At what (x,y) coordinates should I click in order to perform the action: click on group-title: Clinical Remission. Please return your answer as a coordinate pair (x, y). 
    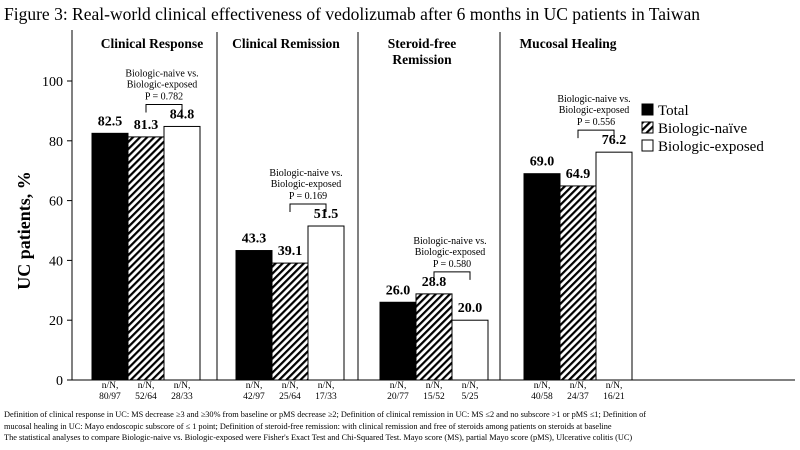
    Looking at the image, I should click on (286, 43).